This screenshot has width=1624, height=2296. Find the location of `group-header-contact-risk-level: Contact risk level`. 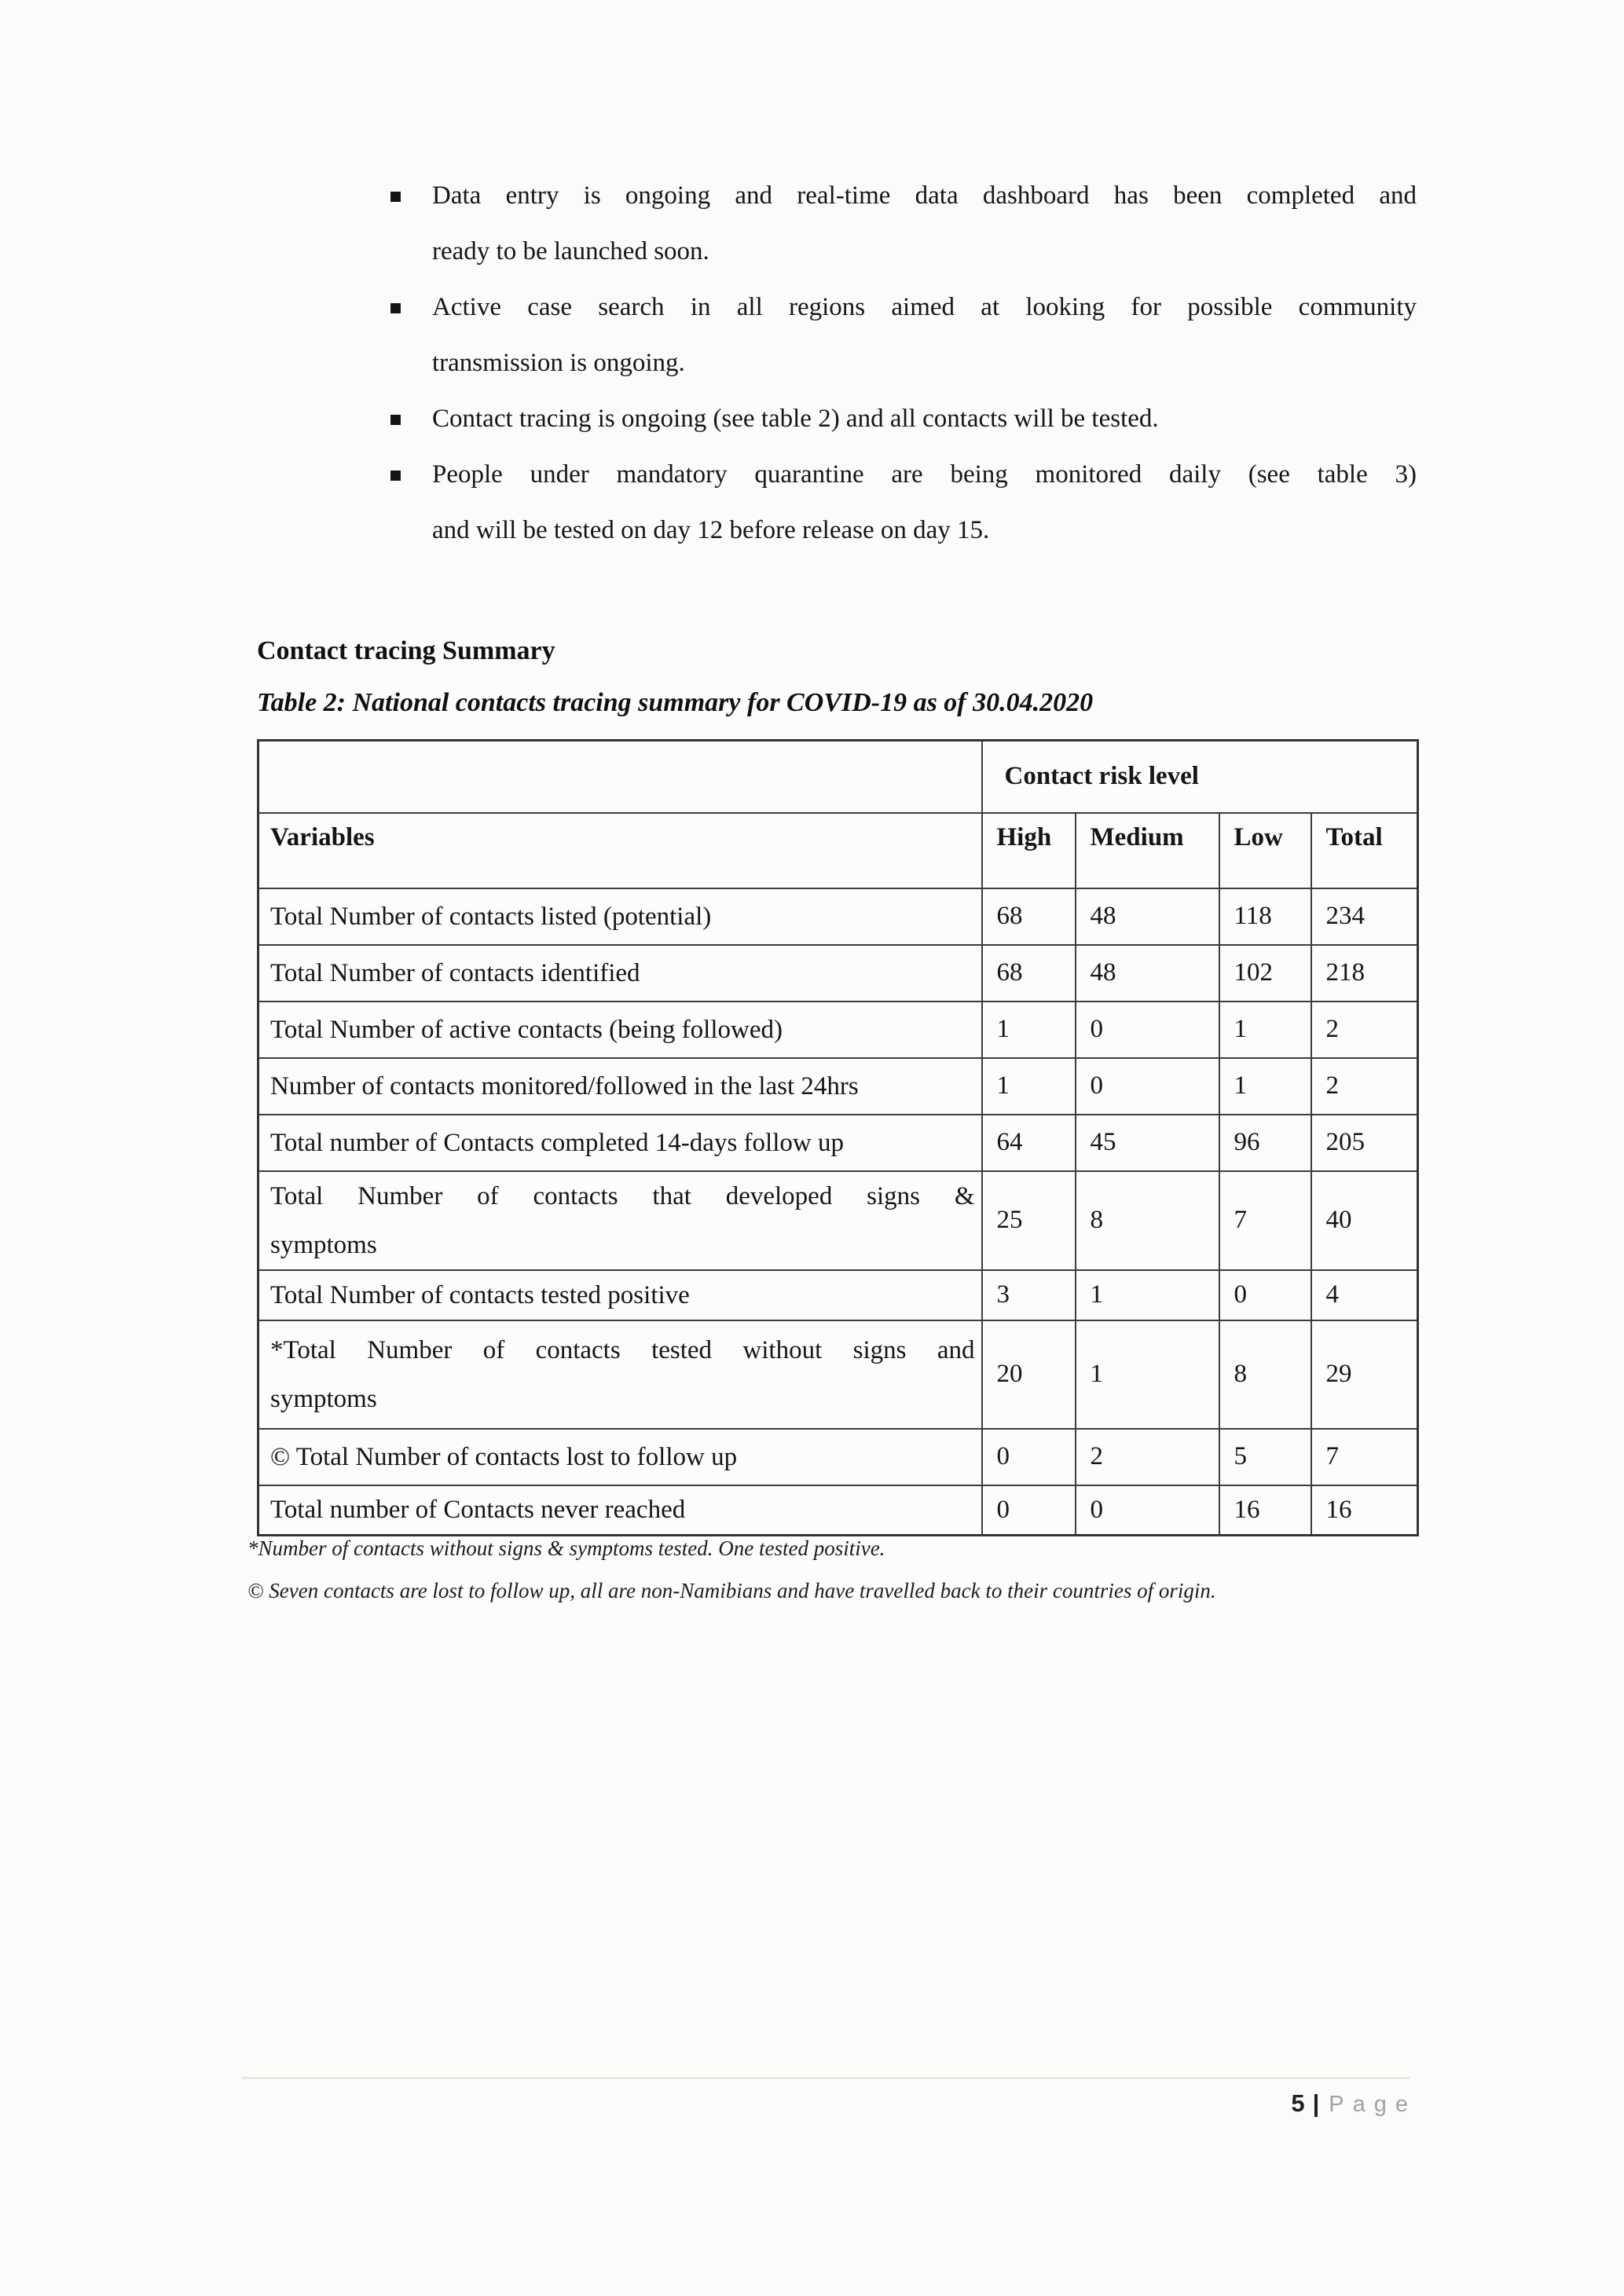

group-header-contact-risk-level: Contact risk level is located at coordinates (1200, 776).